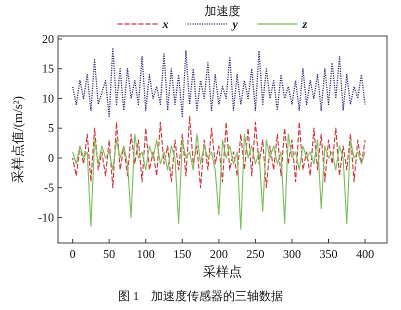 The height and width of the screenshot is (310, 401). What do you see at coordinates (49, 187) in the screenshot?
I see `y-tick-label: -5` at bounding box center [49, 187].